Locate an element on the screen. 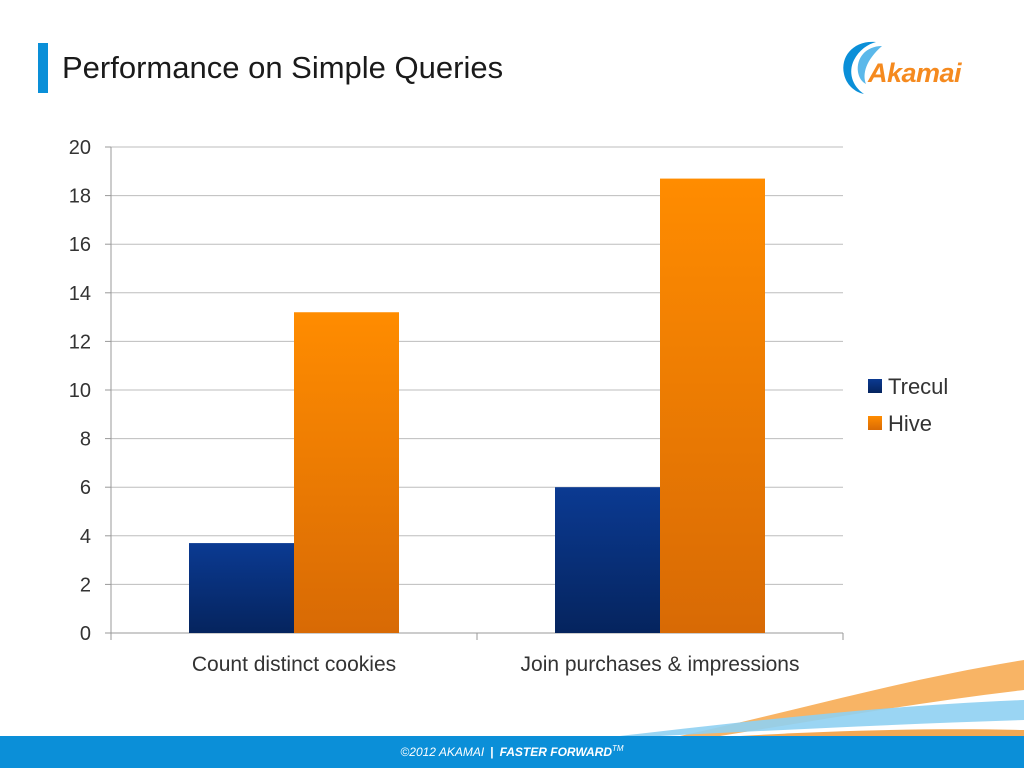 The image size is (1024, 768). y-tick-label: 14 is located at coordinates (80, 294).